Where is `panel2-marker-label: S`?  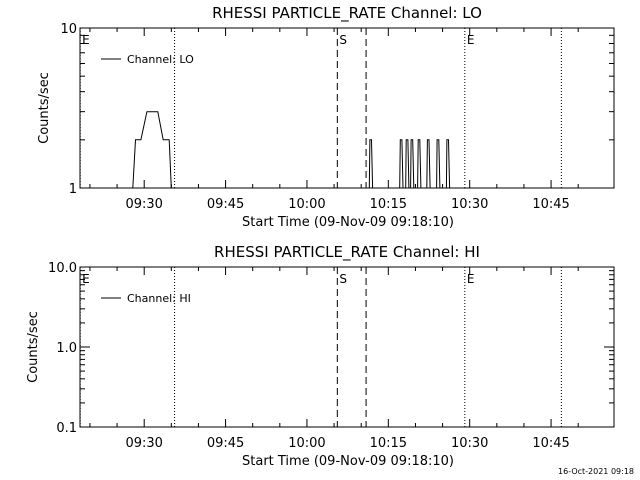
panel2-marker-label: S is located at coordinates (343, 279).